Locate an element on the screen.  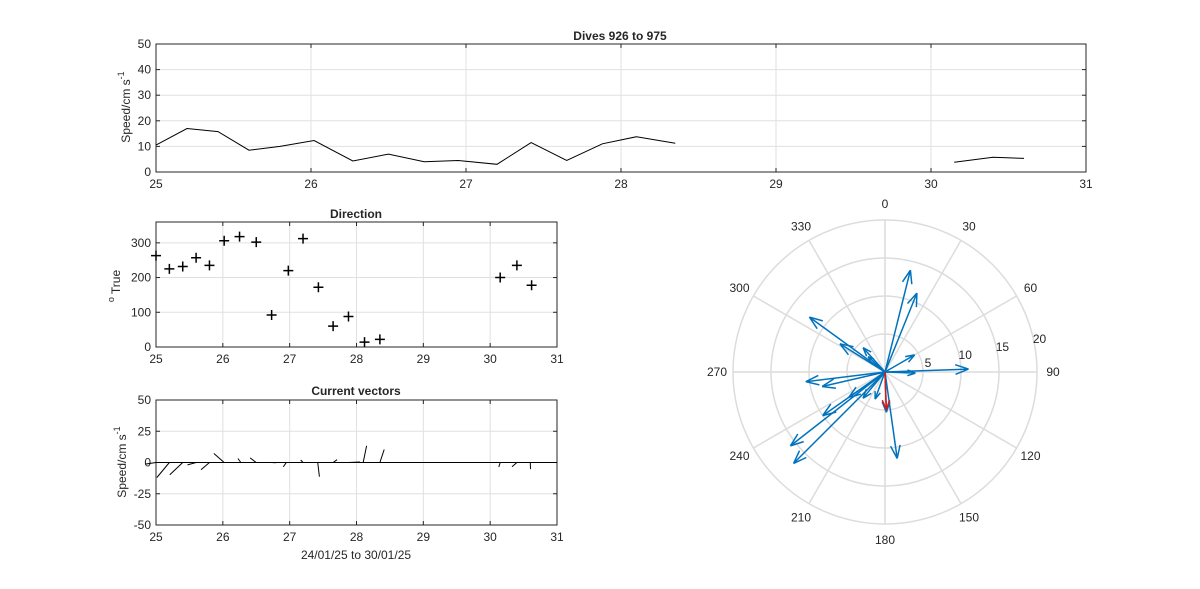
speed-tick-label-y: 10 is located at coordinates (145, 146).